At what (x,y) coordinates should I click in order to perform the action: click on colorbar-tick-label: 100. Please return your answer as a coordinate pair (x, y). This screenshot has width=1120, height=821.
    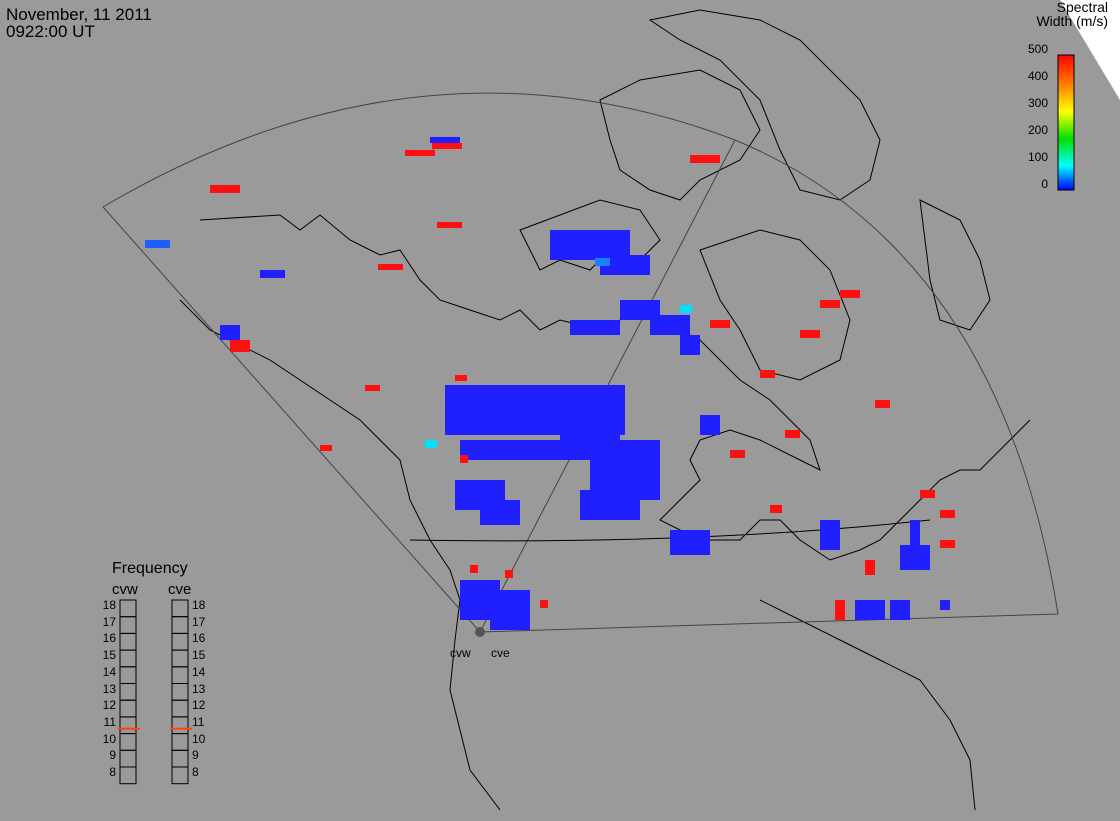
    Looking at the image, I should click on (1037, 157).